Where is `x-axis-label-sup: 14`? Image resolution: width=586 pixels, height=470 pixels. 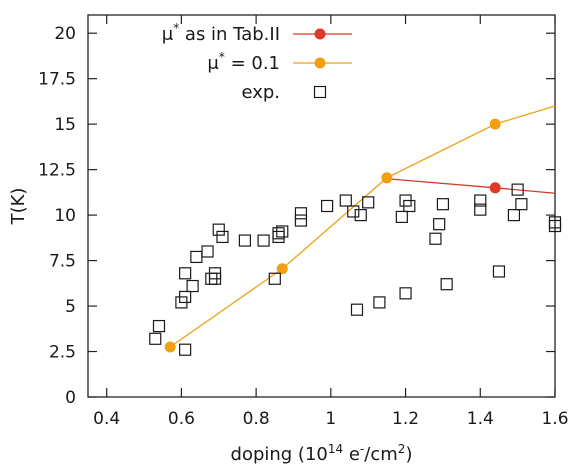 x-axis-label-sup: 14 is located at coordinates (335, 449).